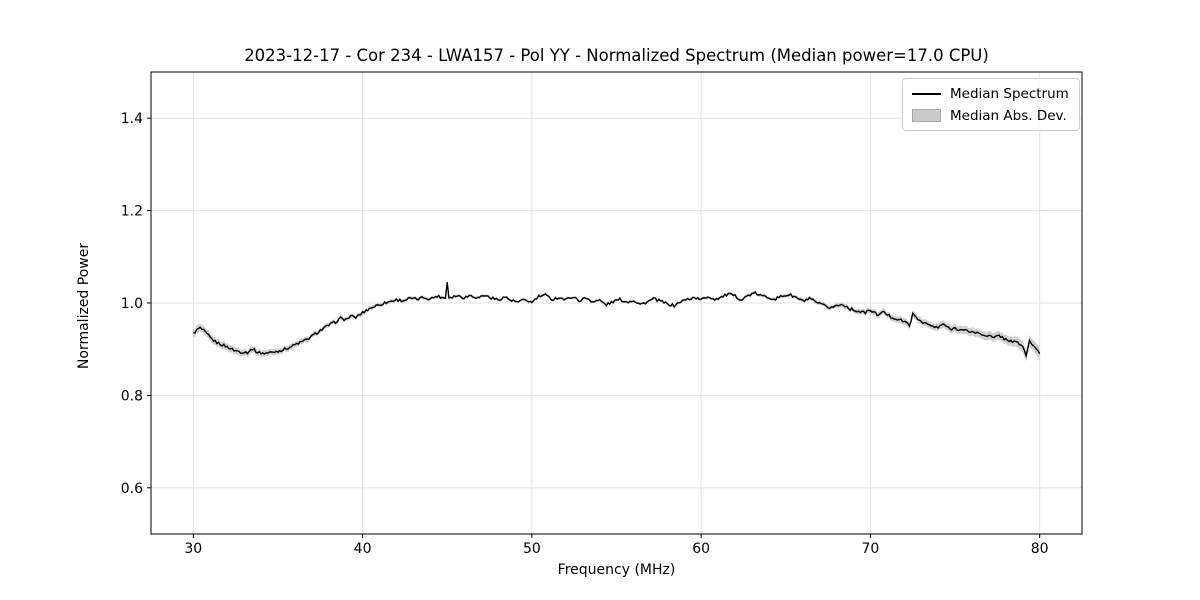  Describe the element at coordinates (616, 570) in the screenshot. I see `x-axis-label: Frequency (MHz)` at that location.